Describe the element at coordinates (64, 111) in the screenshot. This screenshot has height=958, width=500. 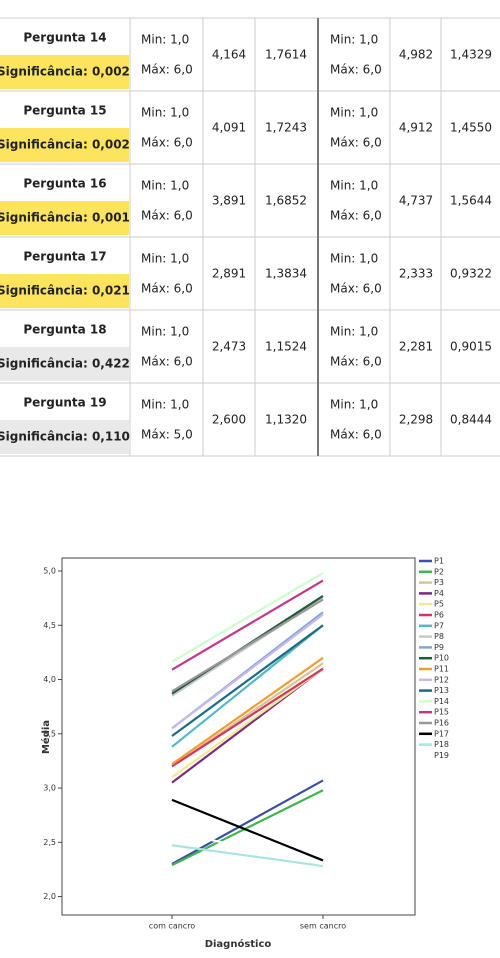
I see `row-label: Pergunta 15` at that location.